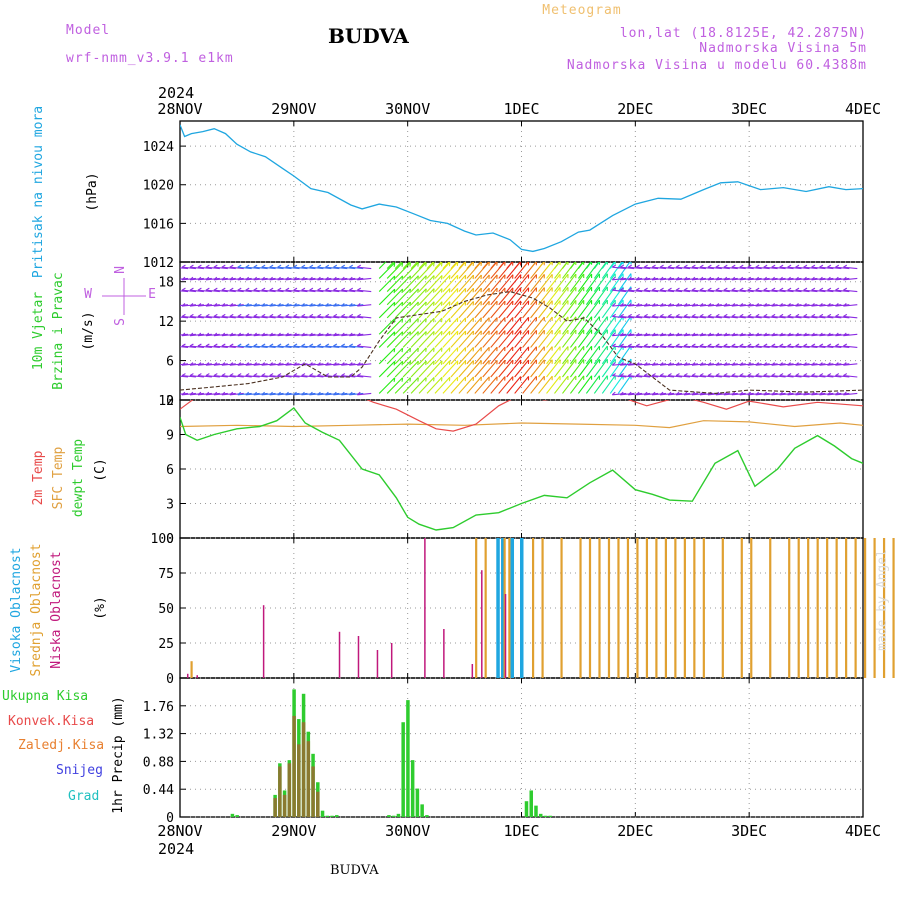 The width and height of the screenshot is (900, 900). I want to click on convective-precip-bar, so click(299, 780).